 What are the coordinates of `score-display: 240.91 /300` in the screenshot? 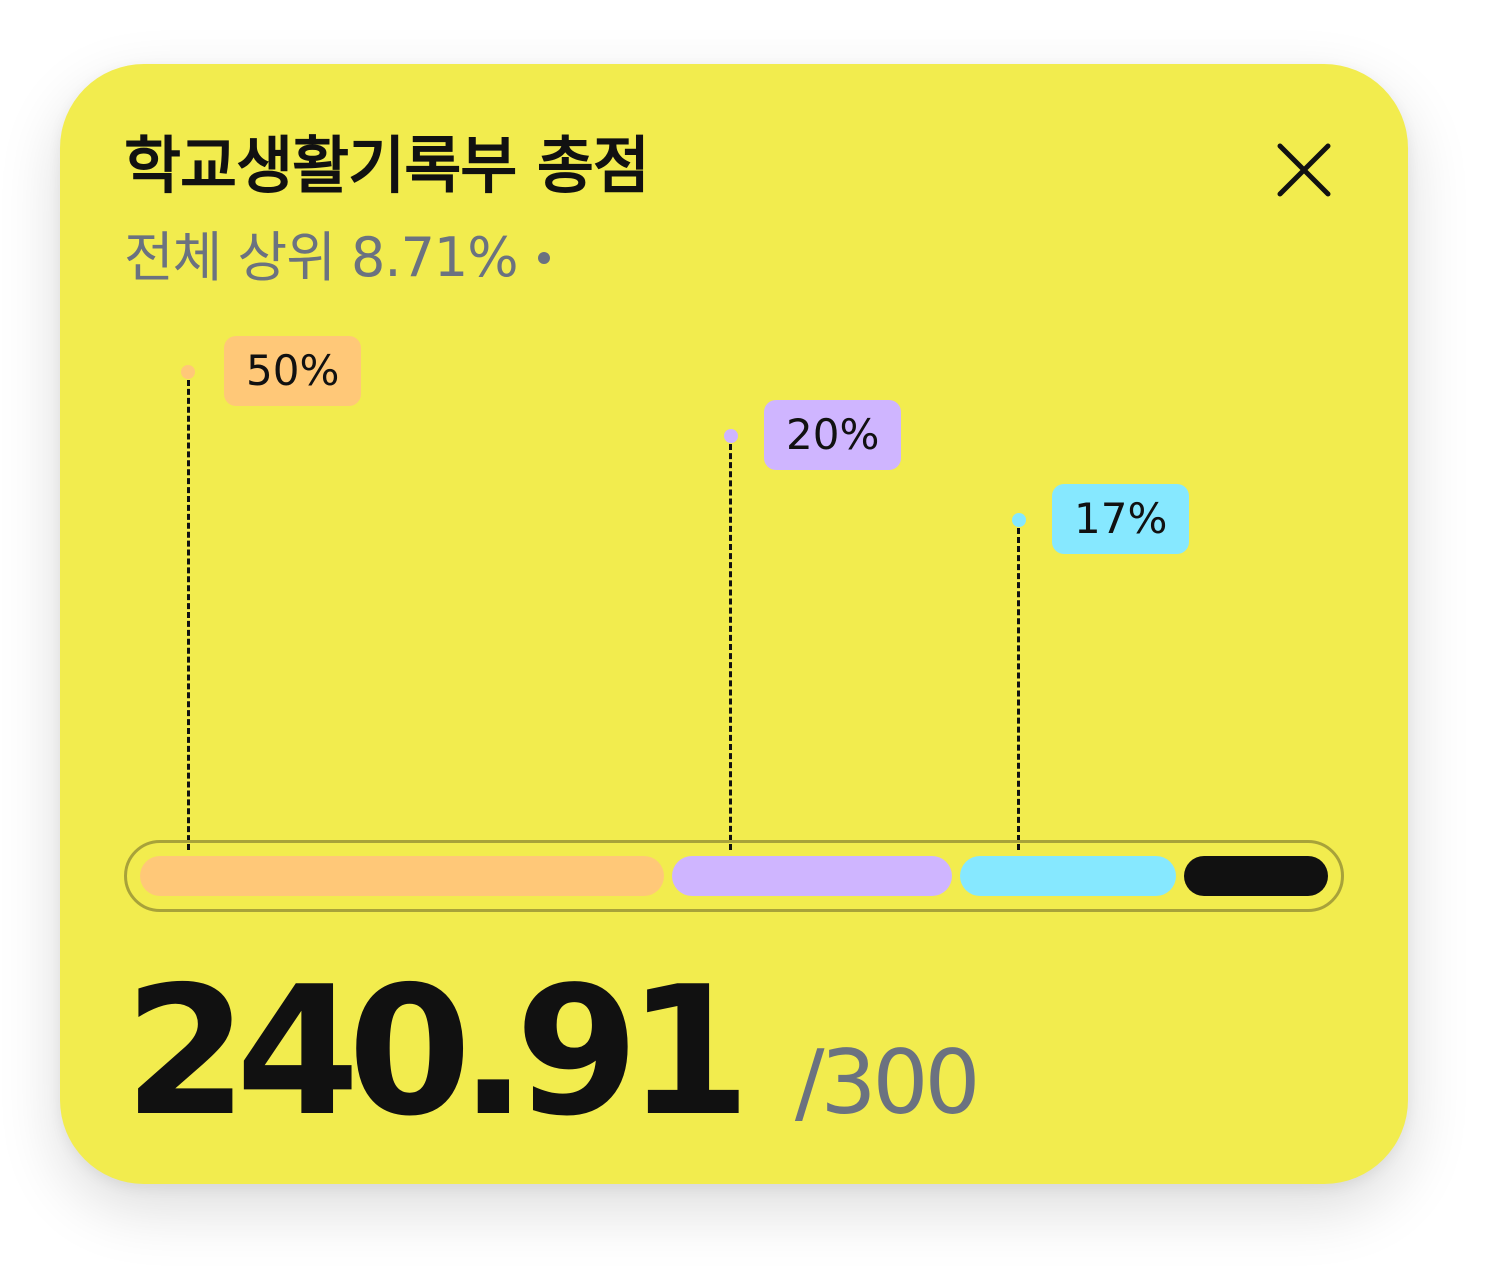 It's located at (552, 1065).